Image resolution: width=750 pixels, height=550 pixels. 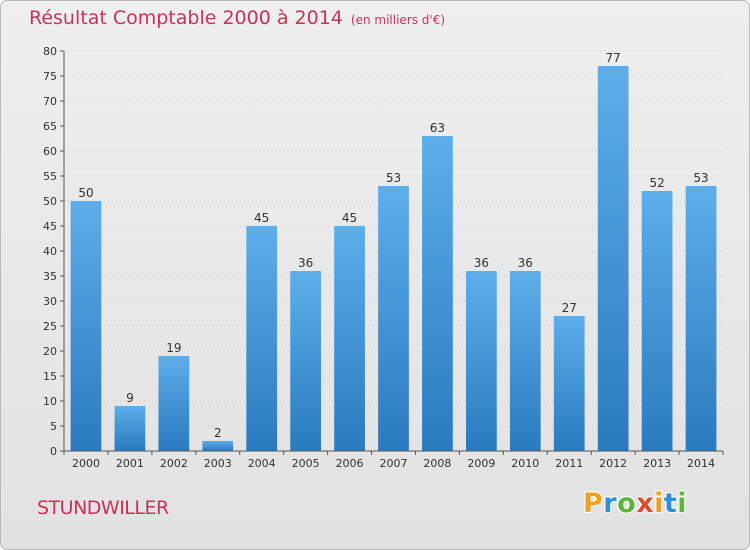 I want to click on x-tick-label: 2013, so click(x=657, y=463).